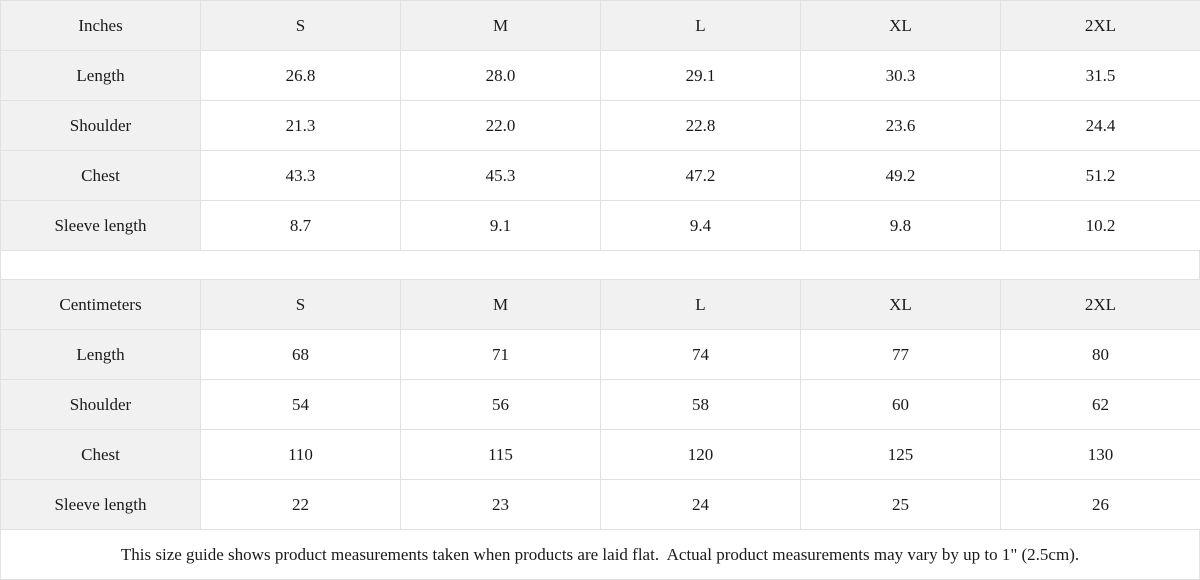  I want to click on value-cell: 45.3, so click(500, 175).